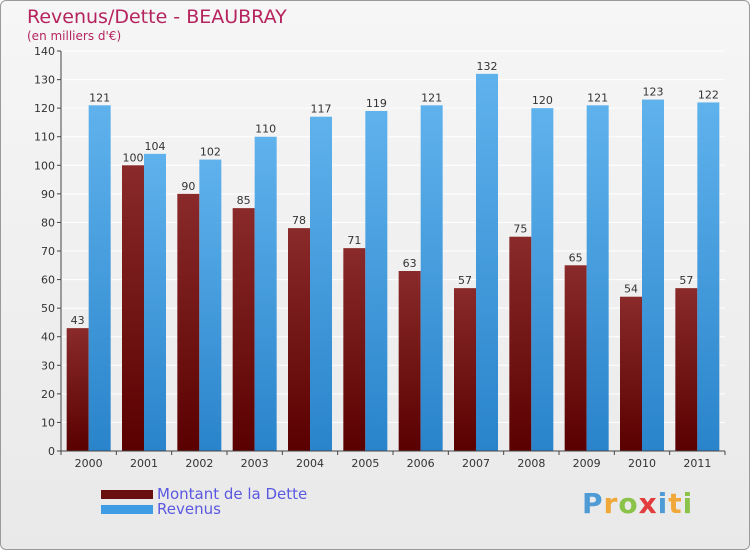  I want to click on revenue-data-label: 104, so click(155, 146).